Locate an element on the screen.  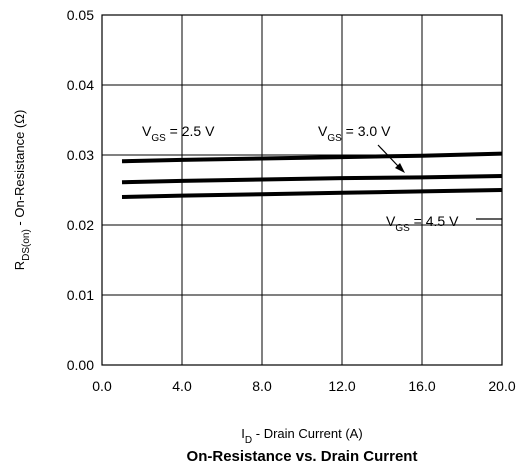
annotation-vgs30-sub: GS is located at coordinates (334, 138).